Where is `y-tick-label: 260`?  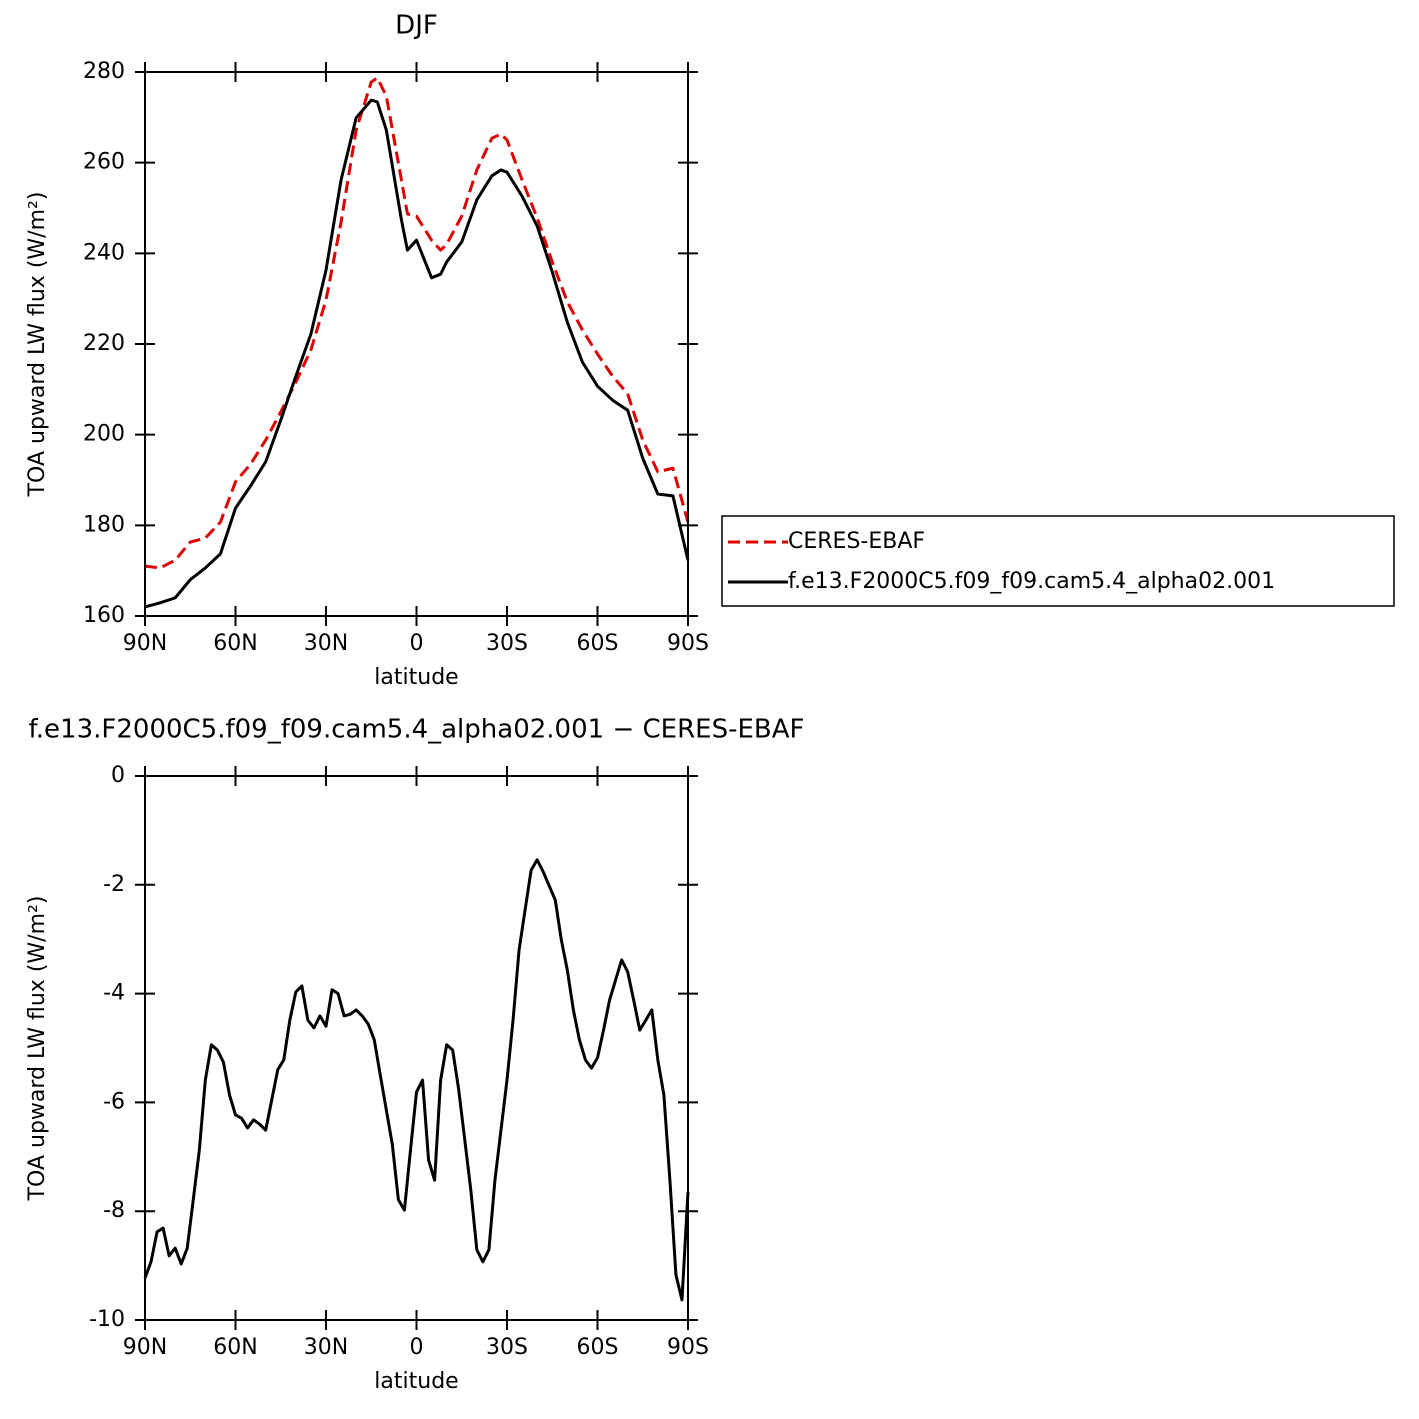
y-tick-label: 260 is located at coordinates (104, 162).